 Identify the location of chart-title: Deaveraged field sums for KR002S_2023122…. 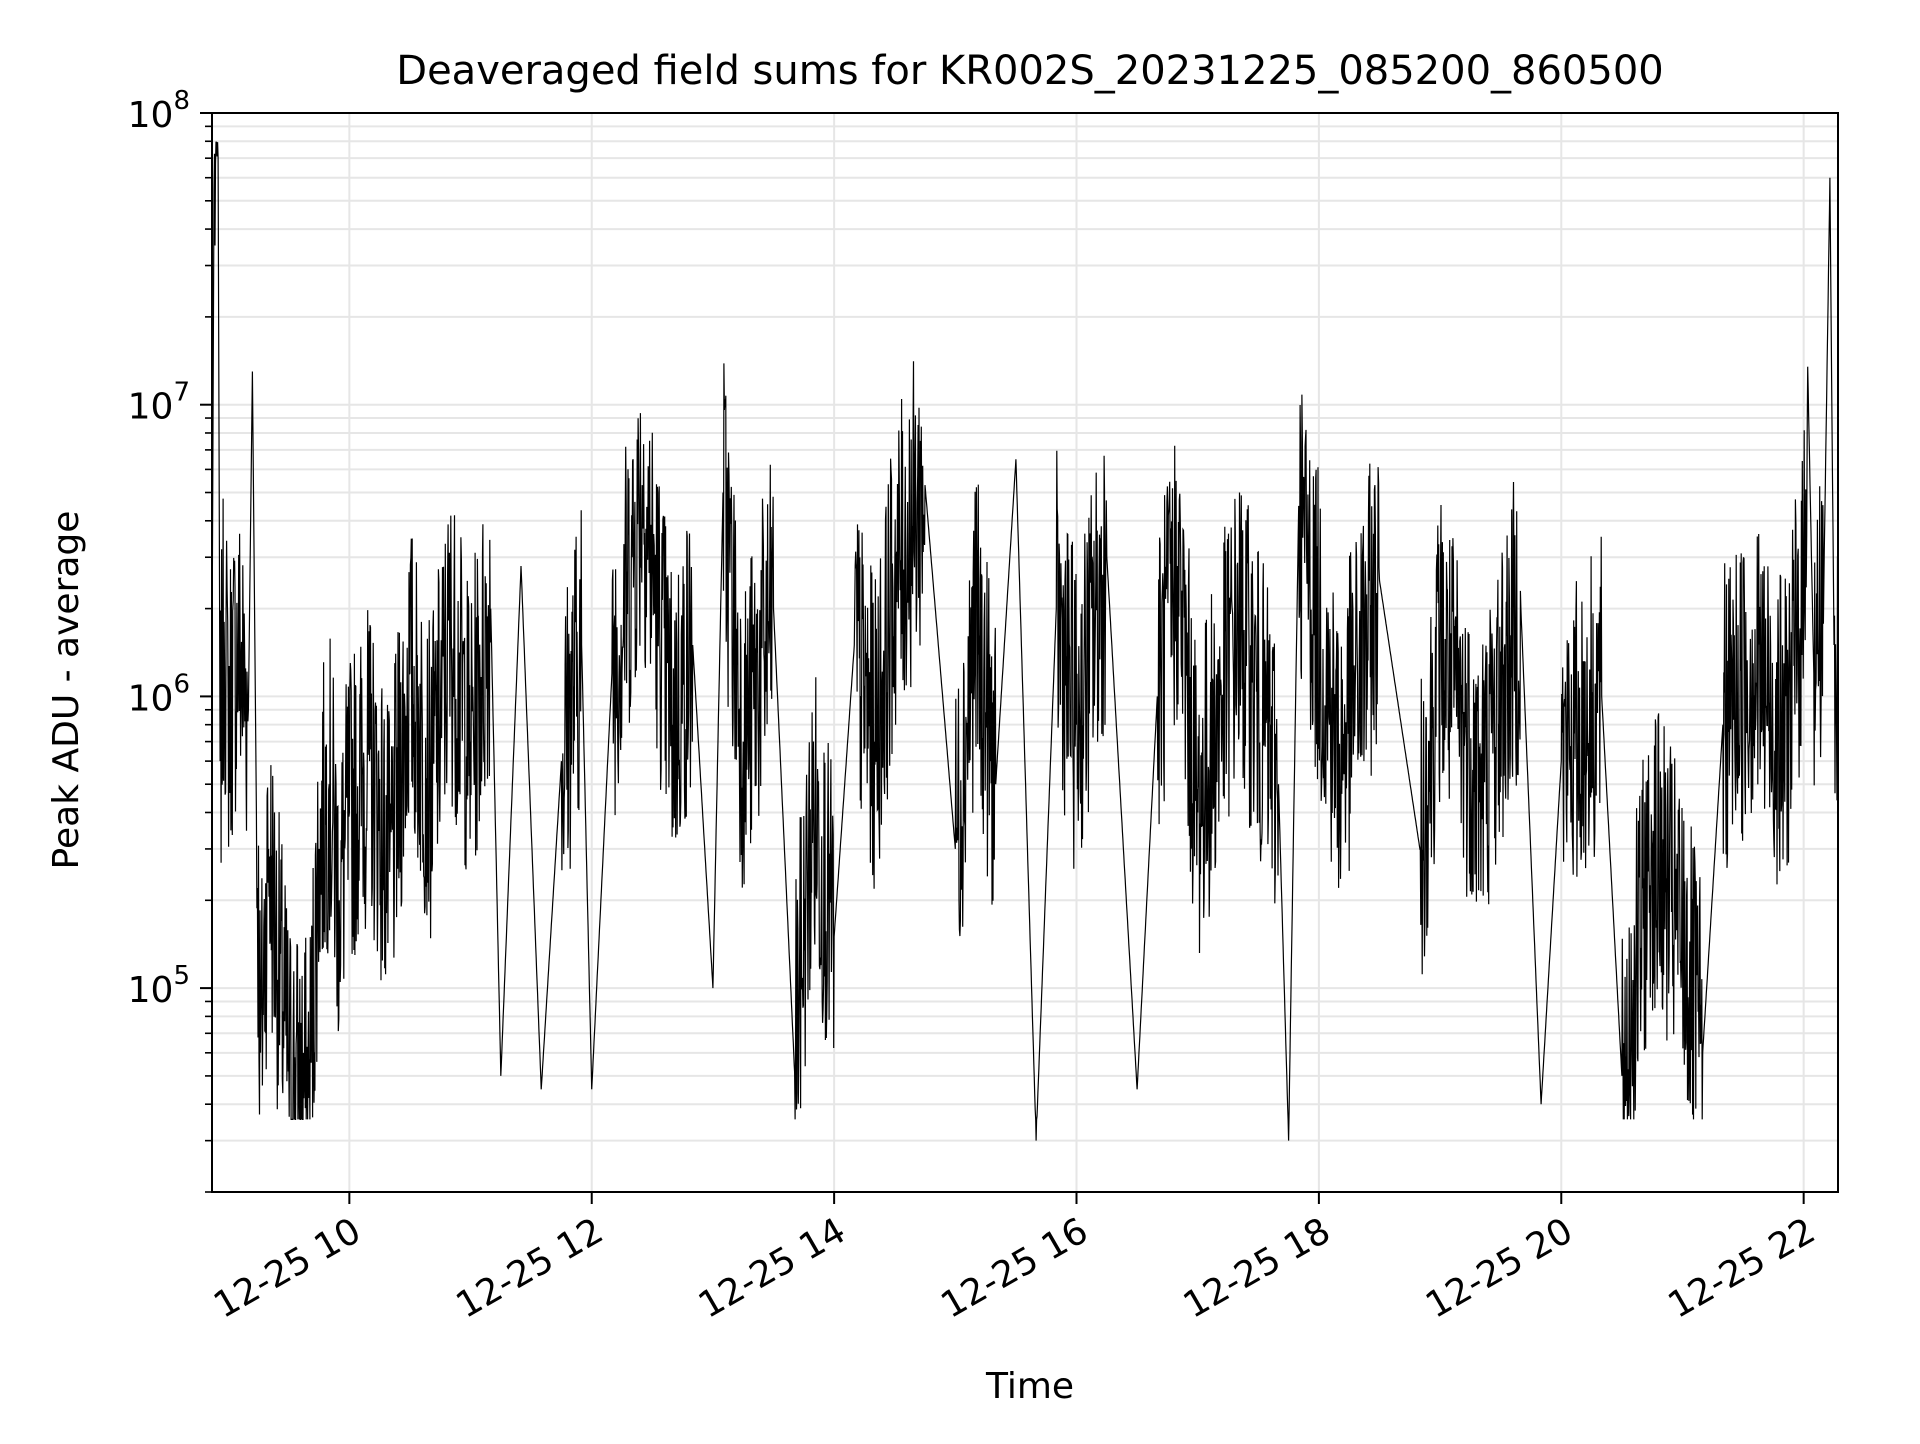
(1029, 71).